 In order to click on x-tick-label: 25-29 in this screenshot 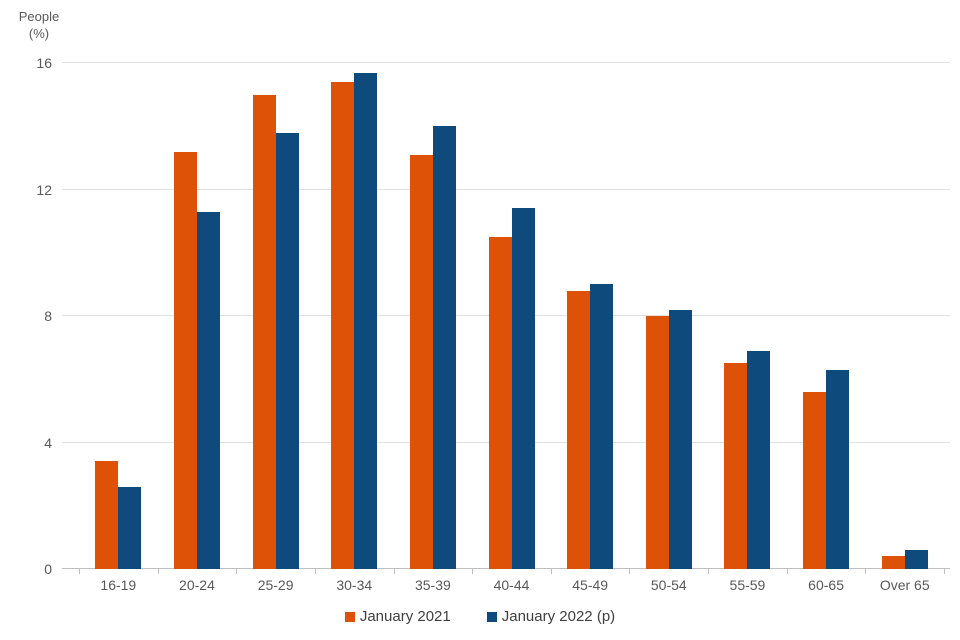, I will do `click(275, 585)`.